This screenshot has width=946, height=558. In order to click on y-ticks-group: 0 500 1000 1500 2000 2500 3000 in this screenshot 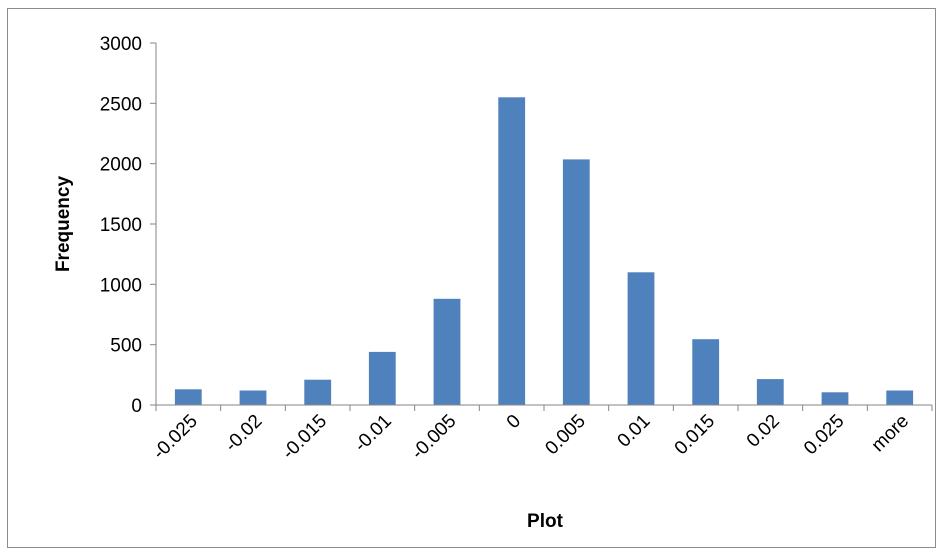, I will do `click(128, 225)`.